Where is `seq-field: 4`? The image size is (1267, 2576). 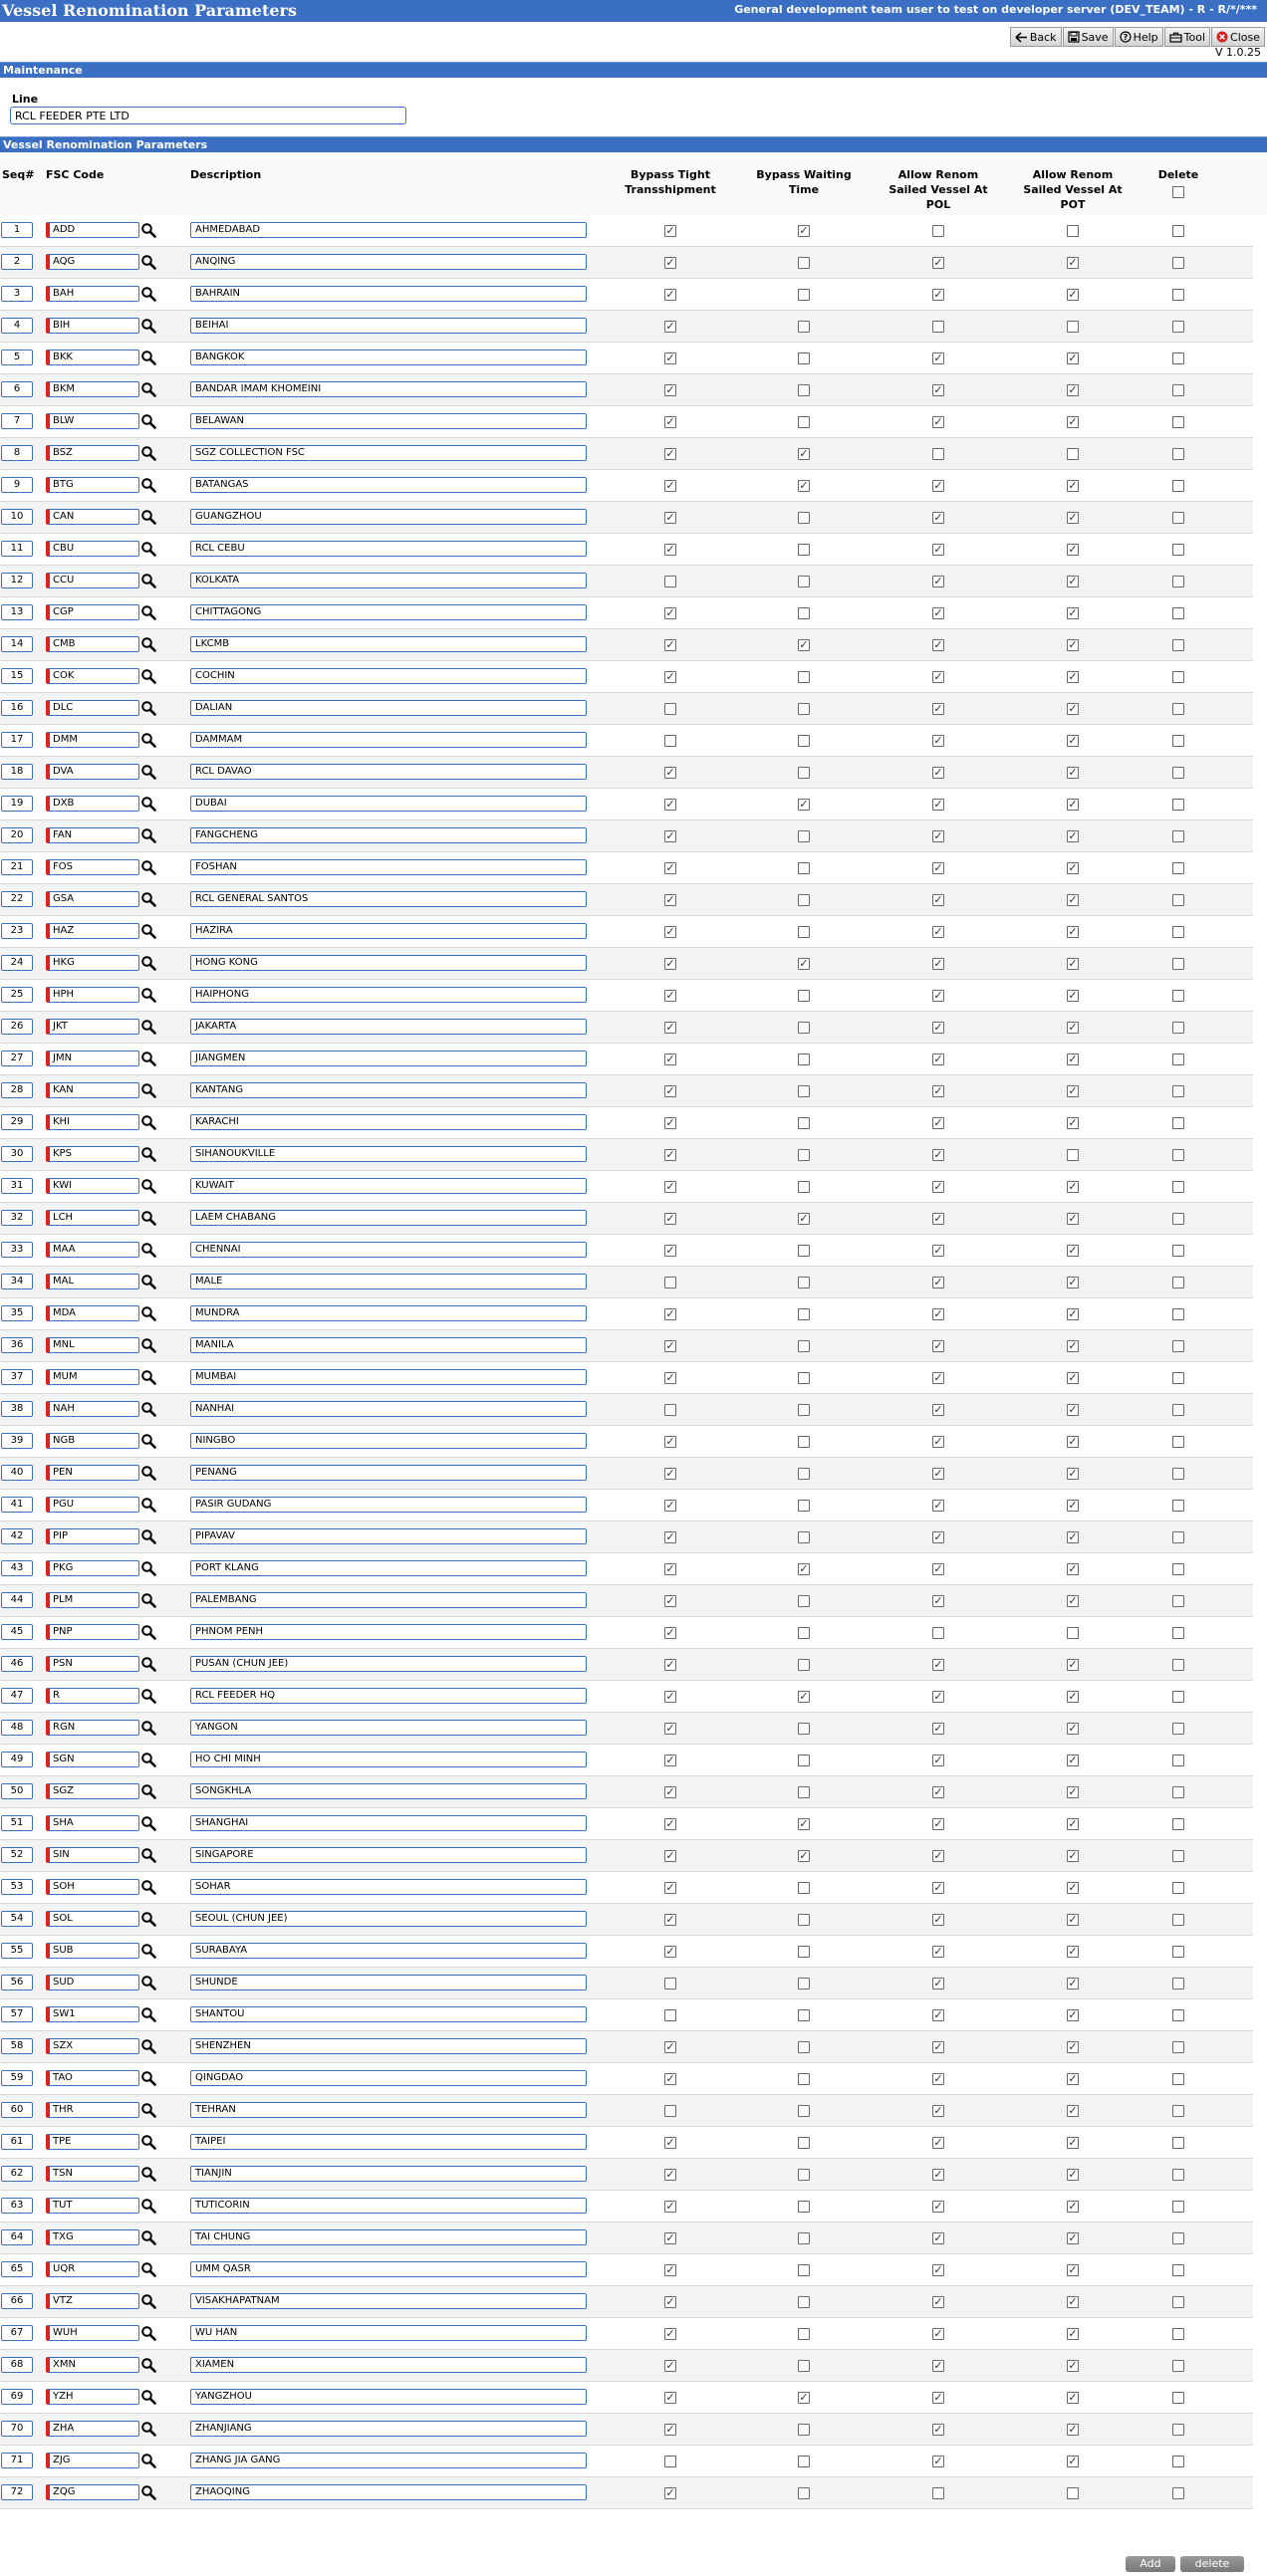
seq-field: 4 is located at coordinates (17, 326).